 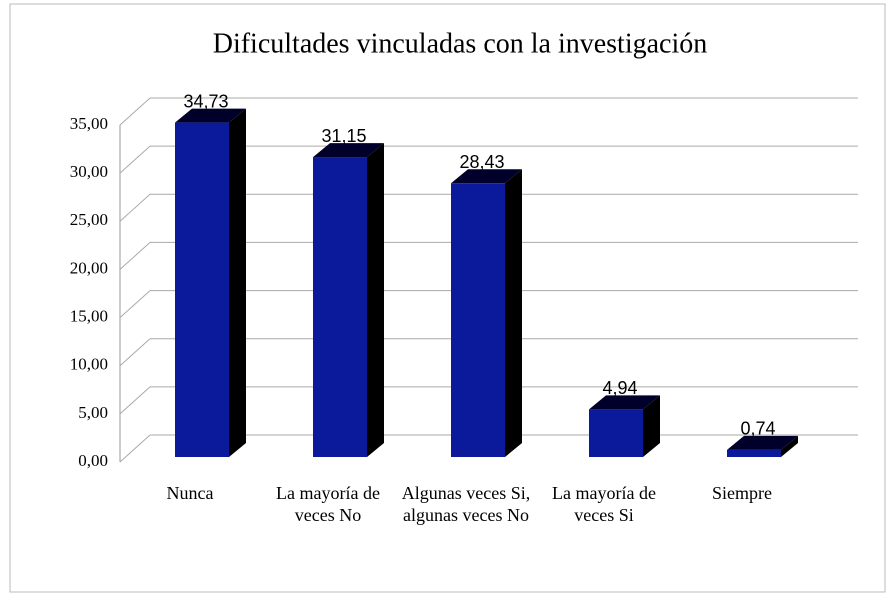 What do you see at coordinates (343, 136) in the screenshot?
I see `data-label: 31,15` at bounding box center [343, 136].